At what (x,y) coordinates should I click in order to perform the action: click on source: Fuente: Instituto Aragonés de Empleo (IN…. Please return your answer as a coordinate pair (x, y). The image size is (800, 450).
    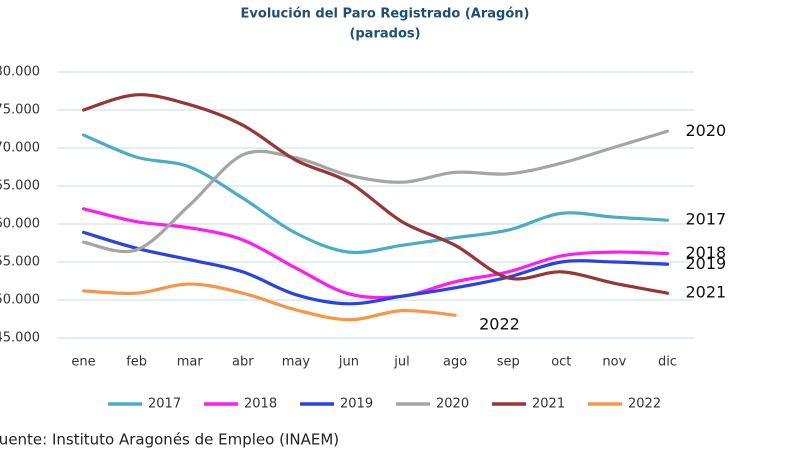
    Looking at the image, I should click on (169, 440).